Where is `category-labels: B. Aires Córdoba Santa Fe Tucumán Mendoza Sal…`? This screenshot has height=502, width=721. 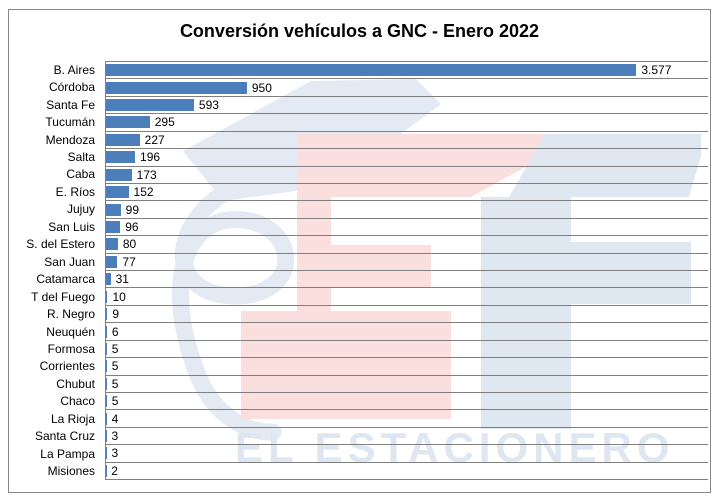
category-labels: B. Aires Córdoba Santa Fe Tucumán Mendoza Sal… is located at coordinates (54, 270).